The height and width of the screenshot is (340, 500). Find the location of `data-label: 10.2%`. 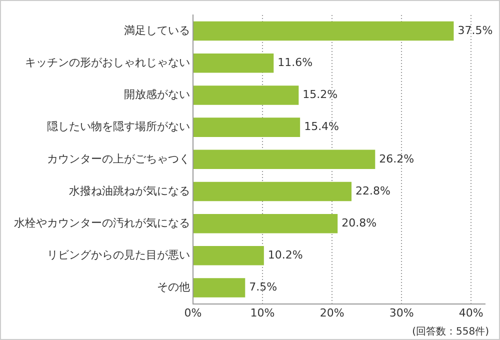

data-label: 10.2% is located at coordinates (285, 255).